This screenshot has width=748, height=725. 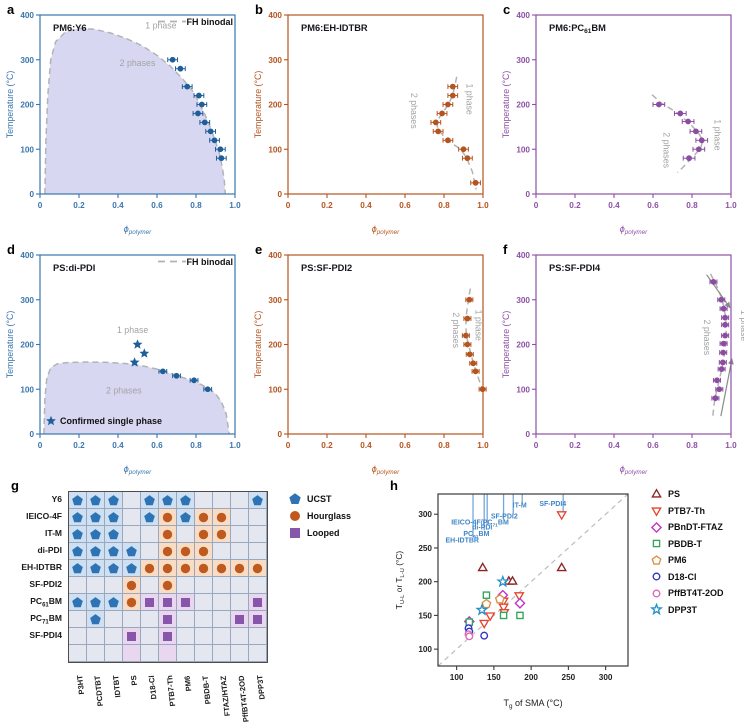 I want to click on legend-single-phase-label: Confirmed single phase, so click(x=111, y=421).